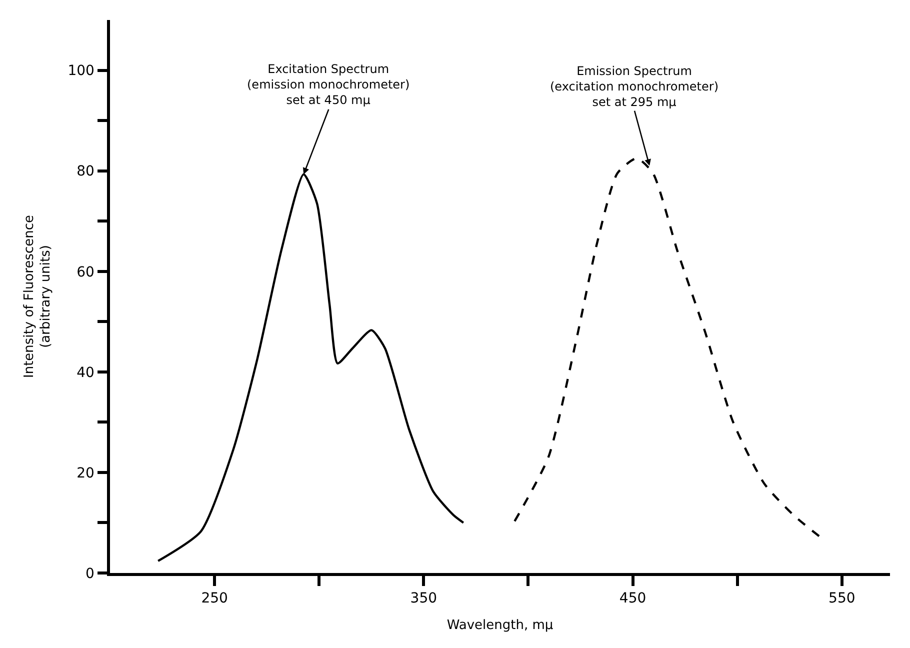  I want to click on x-tick-label: 250, so click(214, 598).